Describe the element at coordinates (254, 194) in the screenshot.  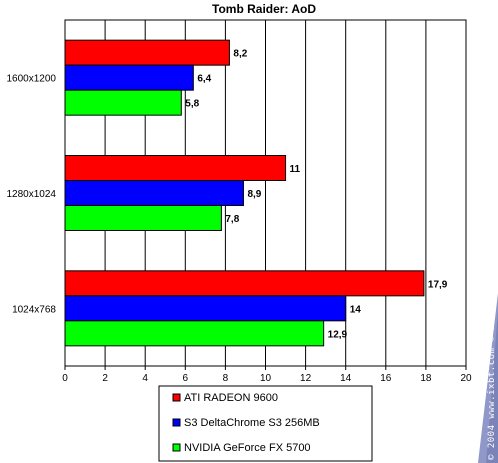
I see `data-label: 8,9` at that location.